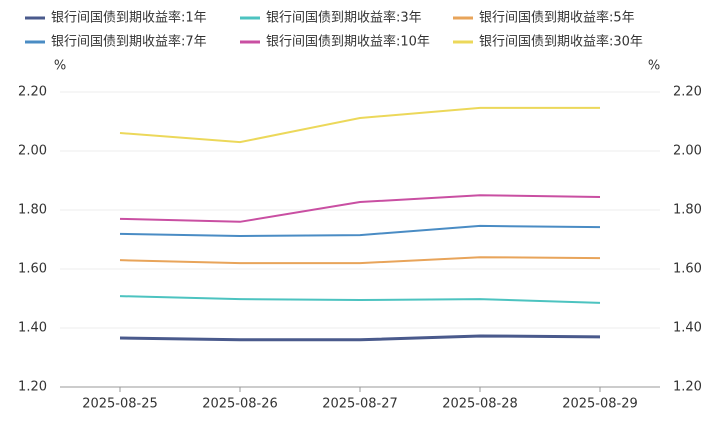  I want to click on x-tick-label: 2025-08-25, so click(120, 404).